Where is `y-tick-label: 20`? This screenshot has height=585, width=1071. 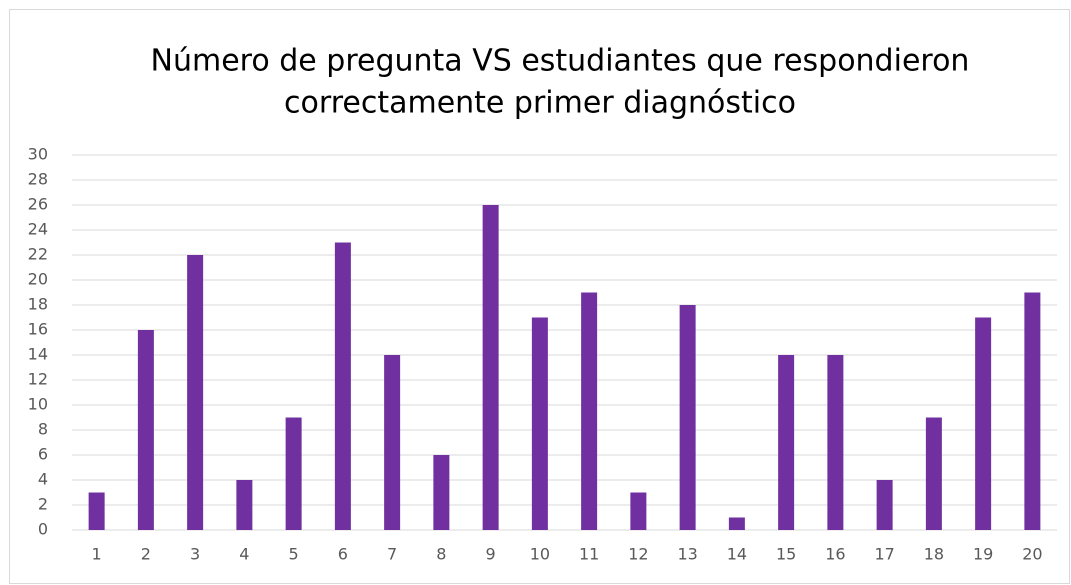 y-tick-label: 20 is located at coordinates (38, 279).